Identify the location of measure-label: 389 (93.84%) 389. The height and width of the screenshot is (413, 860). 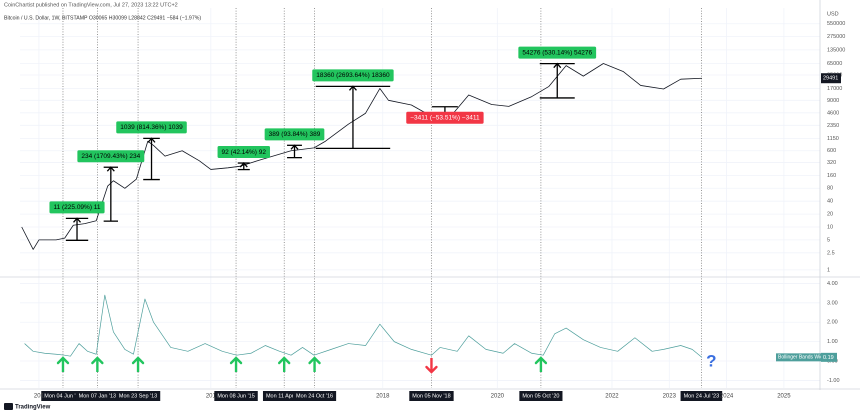
(295, 134).